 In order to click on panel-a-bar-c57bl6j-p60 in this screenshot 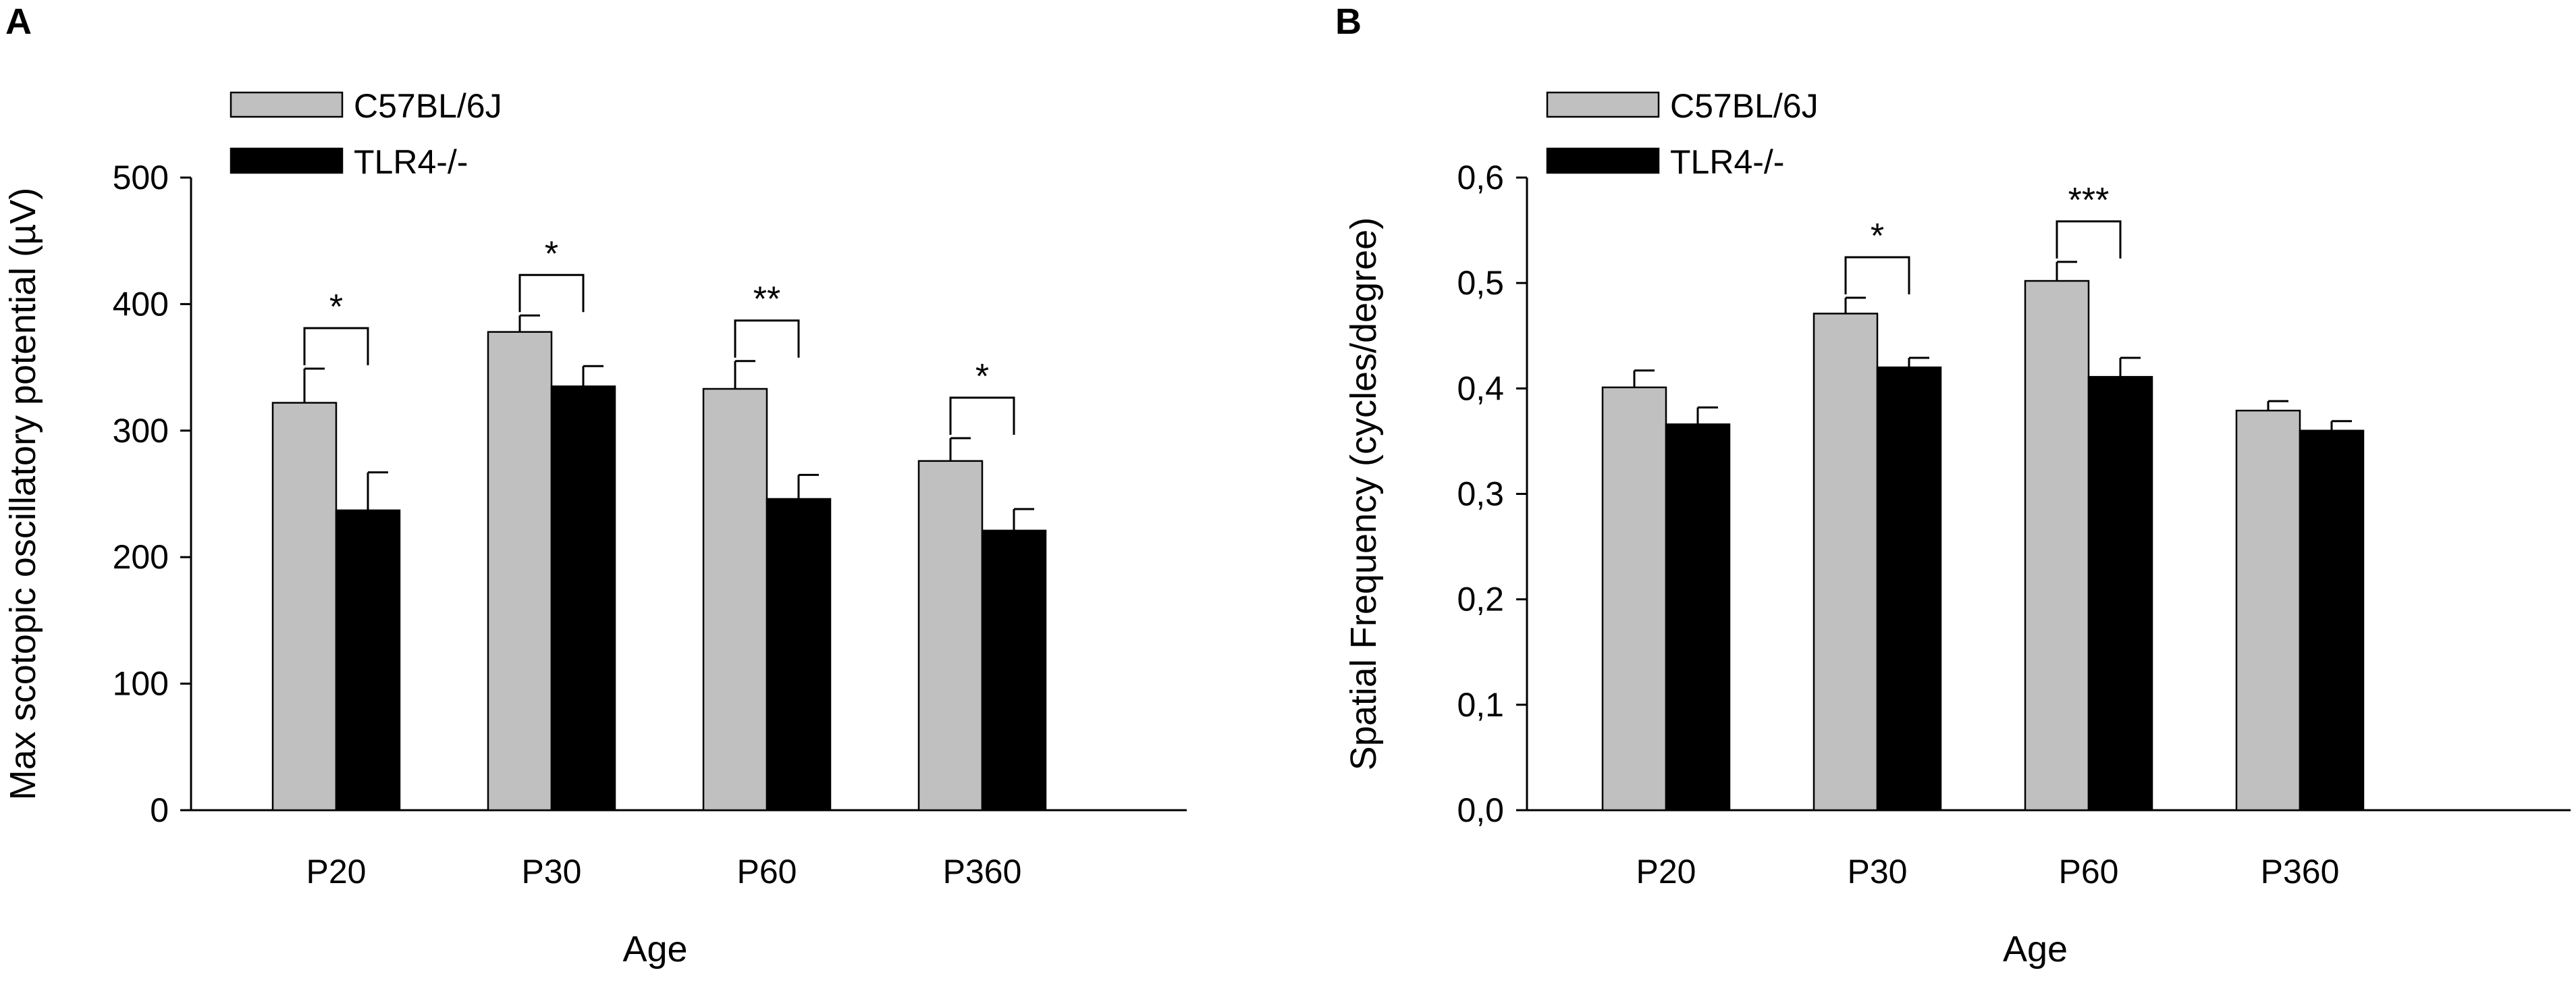, I will do `click(735, 600)`.